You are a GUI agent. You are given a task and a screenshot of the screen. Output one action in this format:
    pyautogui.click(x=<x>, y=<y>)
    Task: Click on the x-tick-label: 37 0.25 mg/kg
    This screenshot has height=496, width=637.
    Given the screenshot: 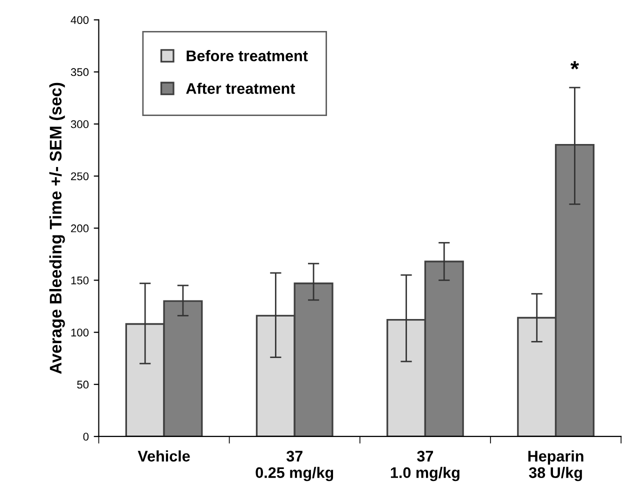 What is the action you would take?
    pyautogui.click(x=295, y=466)
    